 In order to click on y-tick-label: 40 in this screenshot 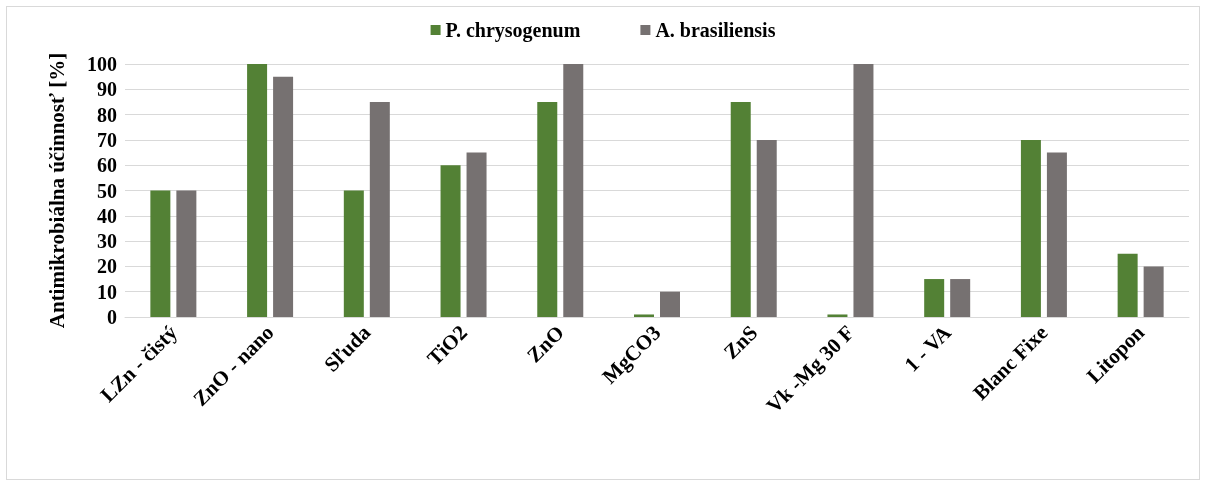, I will do `click(107, 215)`.